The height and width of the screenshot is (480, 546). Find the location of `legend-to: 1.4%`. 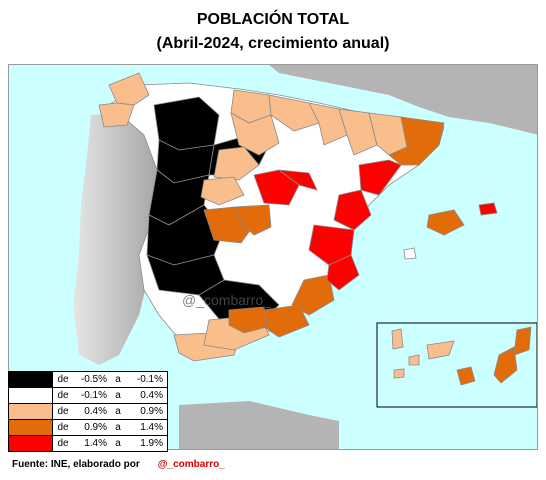

legend-to: 1.4% is located at coordinates (151, 427).